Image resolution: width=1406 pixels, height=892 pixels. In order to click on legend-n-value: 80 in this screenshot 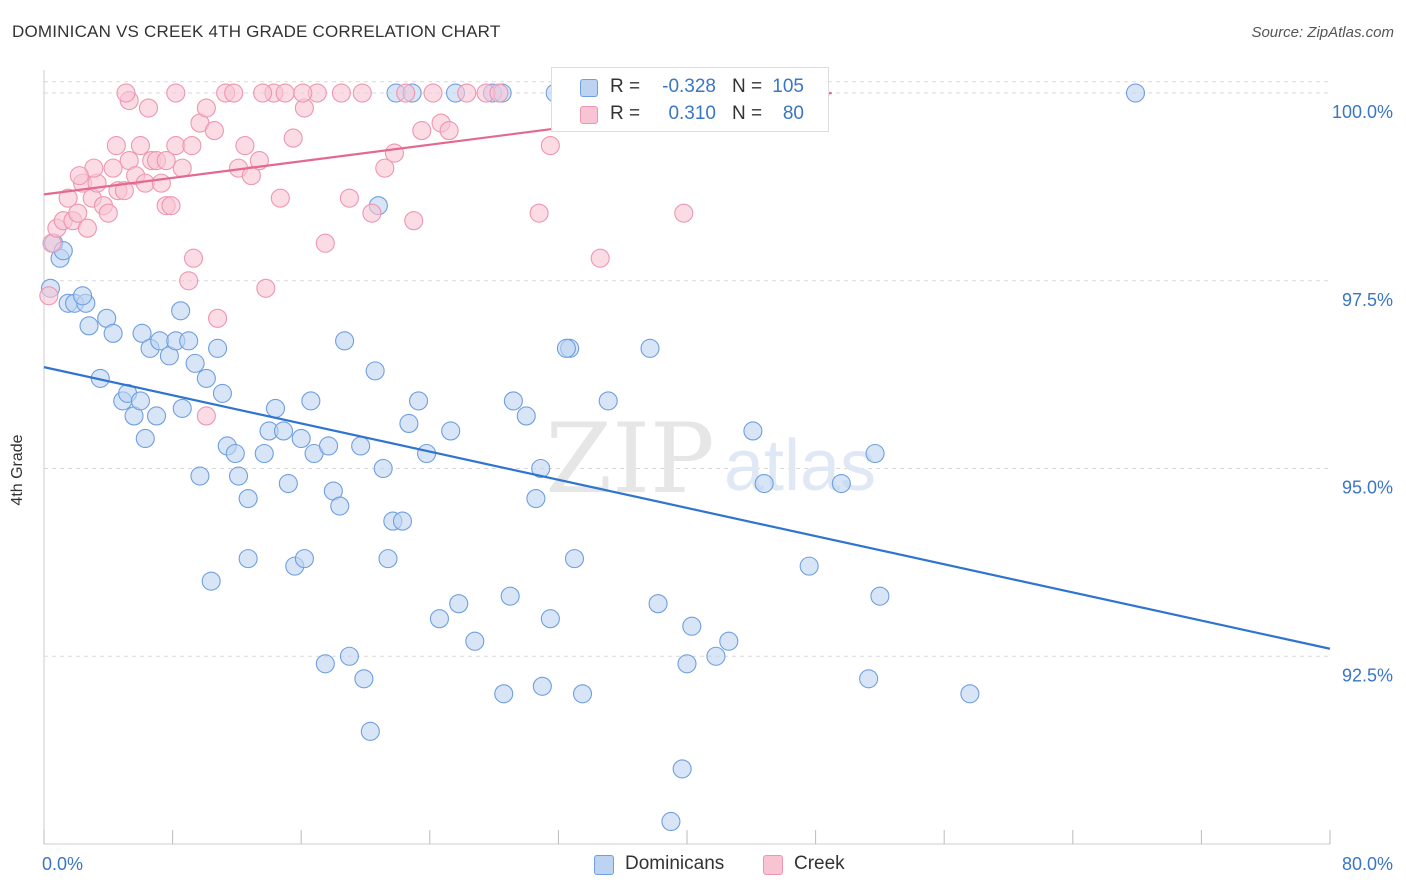, I will do `click(793, 113)`.